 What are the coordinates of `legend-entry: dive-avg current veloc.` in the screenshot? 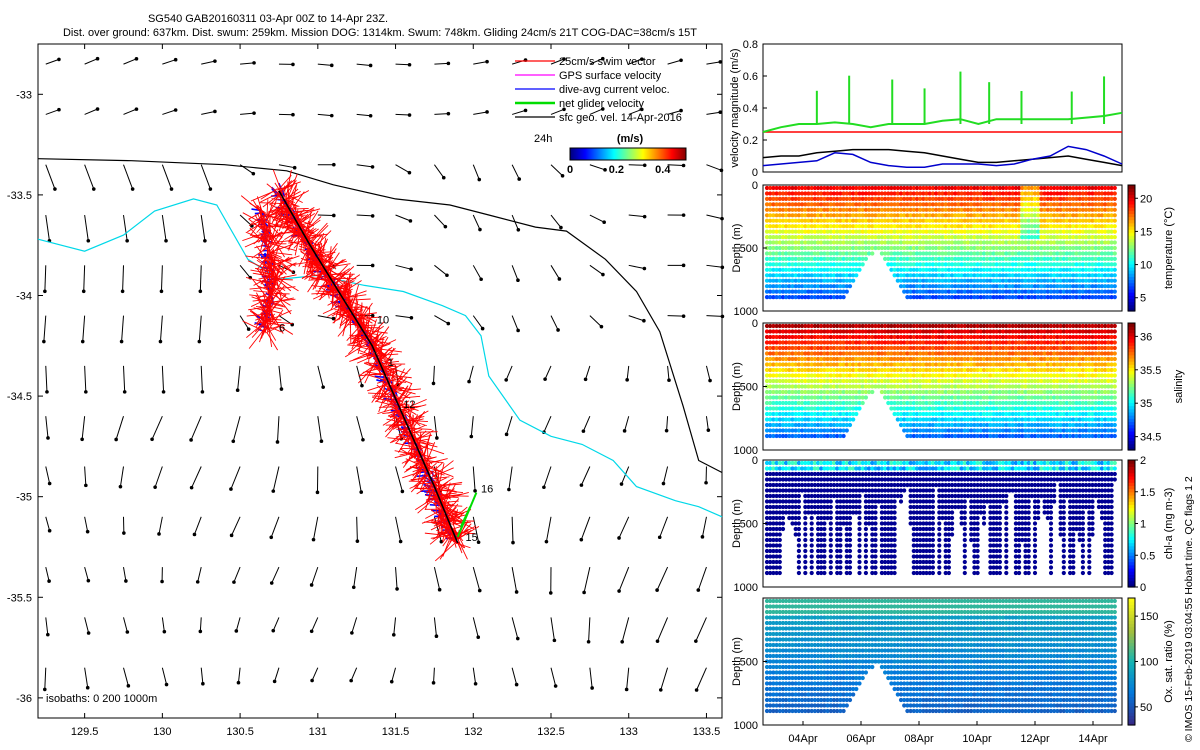 It's located at (614, 90).